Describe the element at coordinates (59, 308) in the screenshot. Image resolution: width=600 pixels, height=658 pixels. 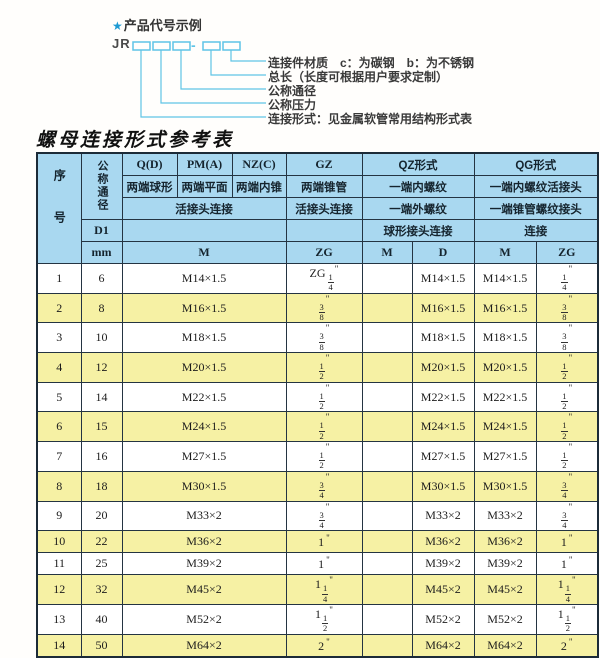
I see `cell-seq: 2` at that location.